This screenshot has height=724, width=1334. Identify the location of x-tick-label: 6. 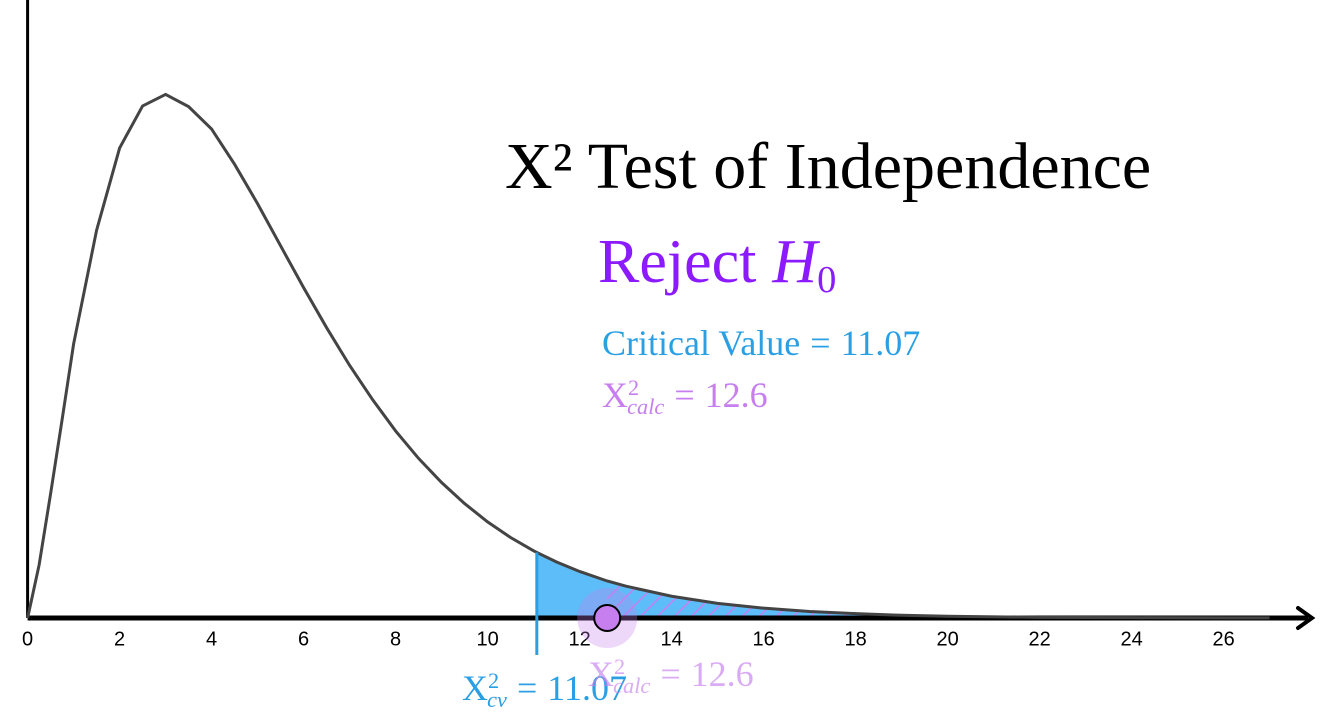
(303, 639).